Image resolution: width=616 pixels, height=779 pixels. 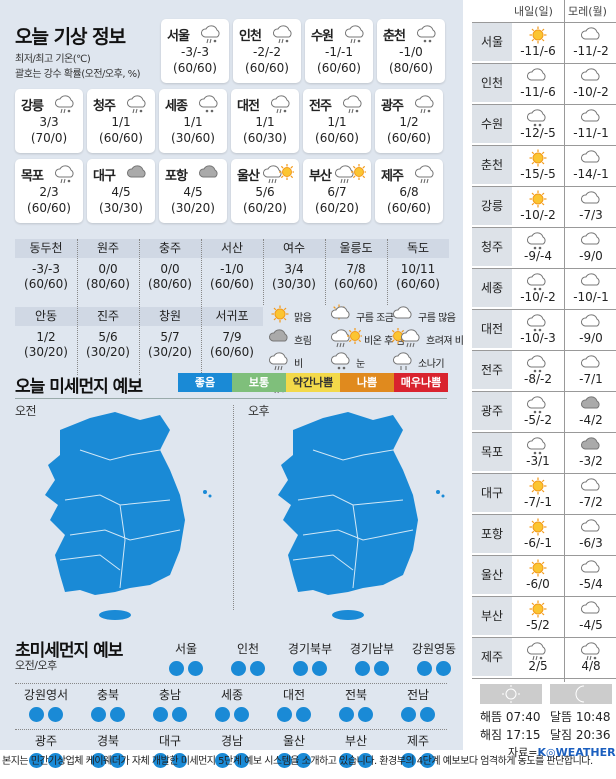 What do you see at coordinates (337, 121) in the screenshot?
I see `city-card: 전주 1/1 (60/60)` at bounding box center [337, 121].